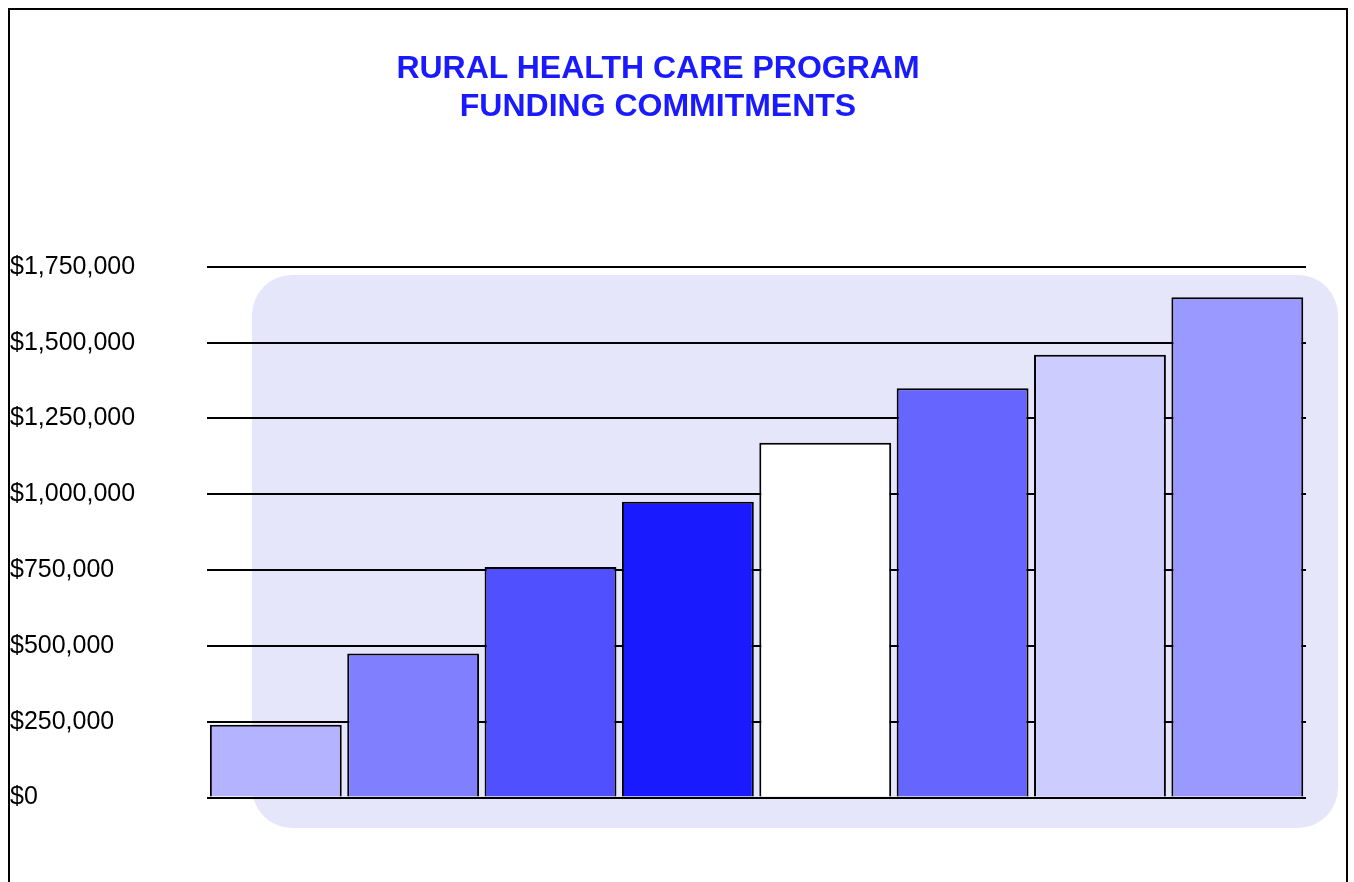 This screenshot has width=1354, height=882. I want to click on chart-title: RURAL HEALTH CARE PROGRAM FUNDING COMMITMENTS, so click(658, 86).